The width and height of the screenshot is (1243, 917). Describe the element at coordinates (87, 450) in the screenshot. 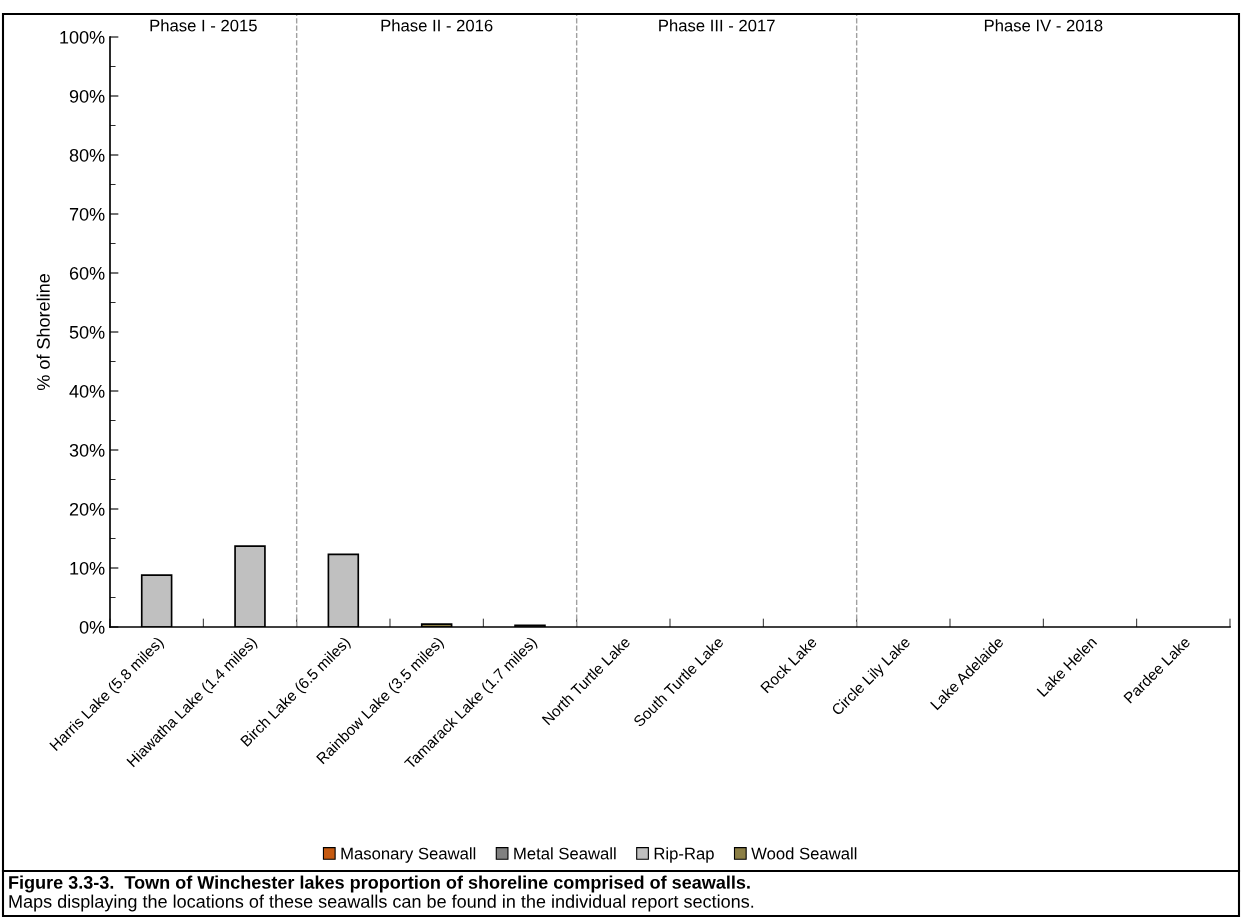

I see `y-tick-label: 30%` at that location.